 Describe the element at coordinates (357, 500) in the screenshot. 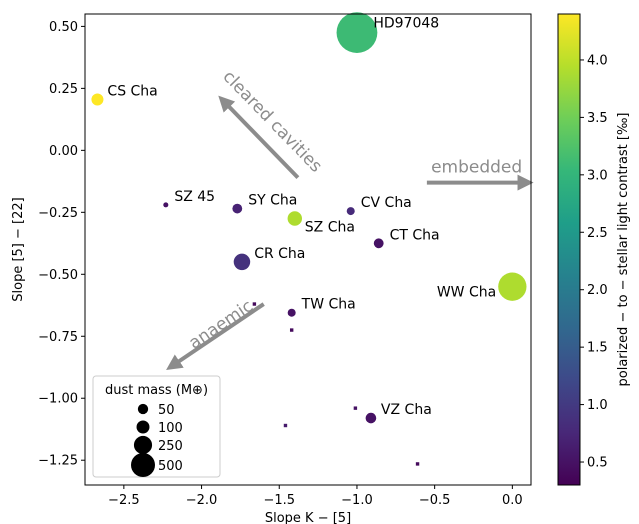

I see `x-tick-label: −1.0` at that location.